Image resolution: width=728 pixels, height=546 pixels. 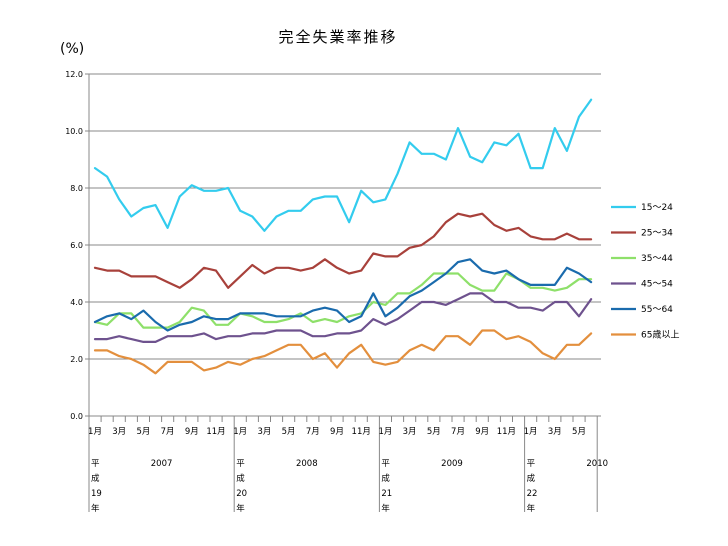 I want to click on y-tick-label: 8.0, so click(x=76, y=188).